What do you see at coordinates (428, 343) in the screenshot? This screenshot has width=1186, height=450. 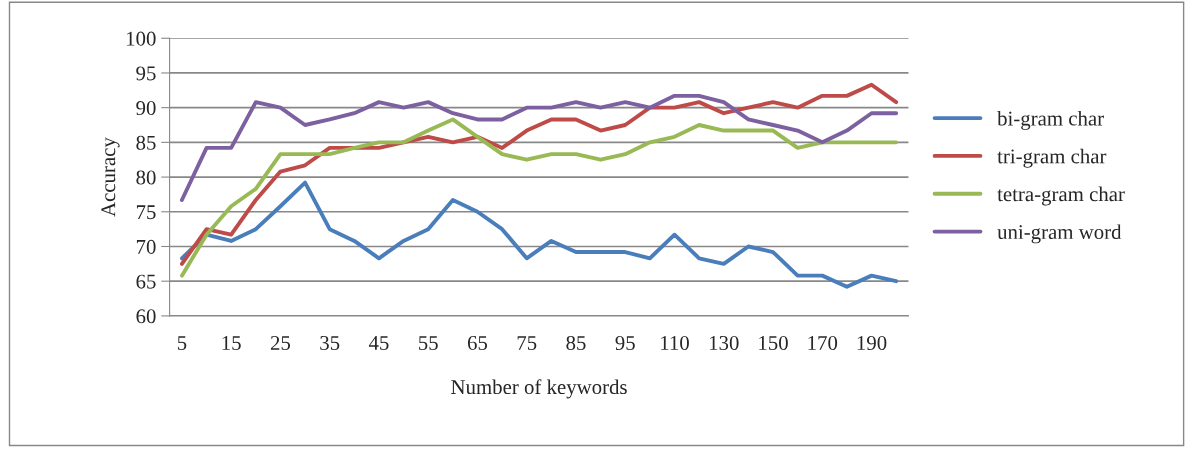 I see `x-tick-label: 55` at bounding box center [428, 343].